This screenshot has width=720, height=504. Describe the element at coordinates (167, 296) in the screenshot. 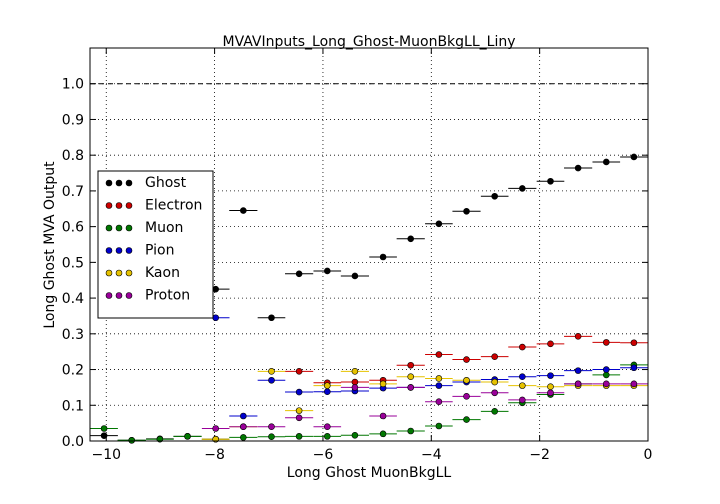

I see `legend-label: Proton` at that location.